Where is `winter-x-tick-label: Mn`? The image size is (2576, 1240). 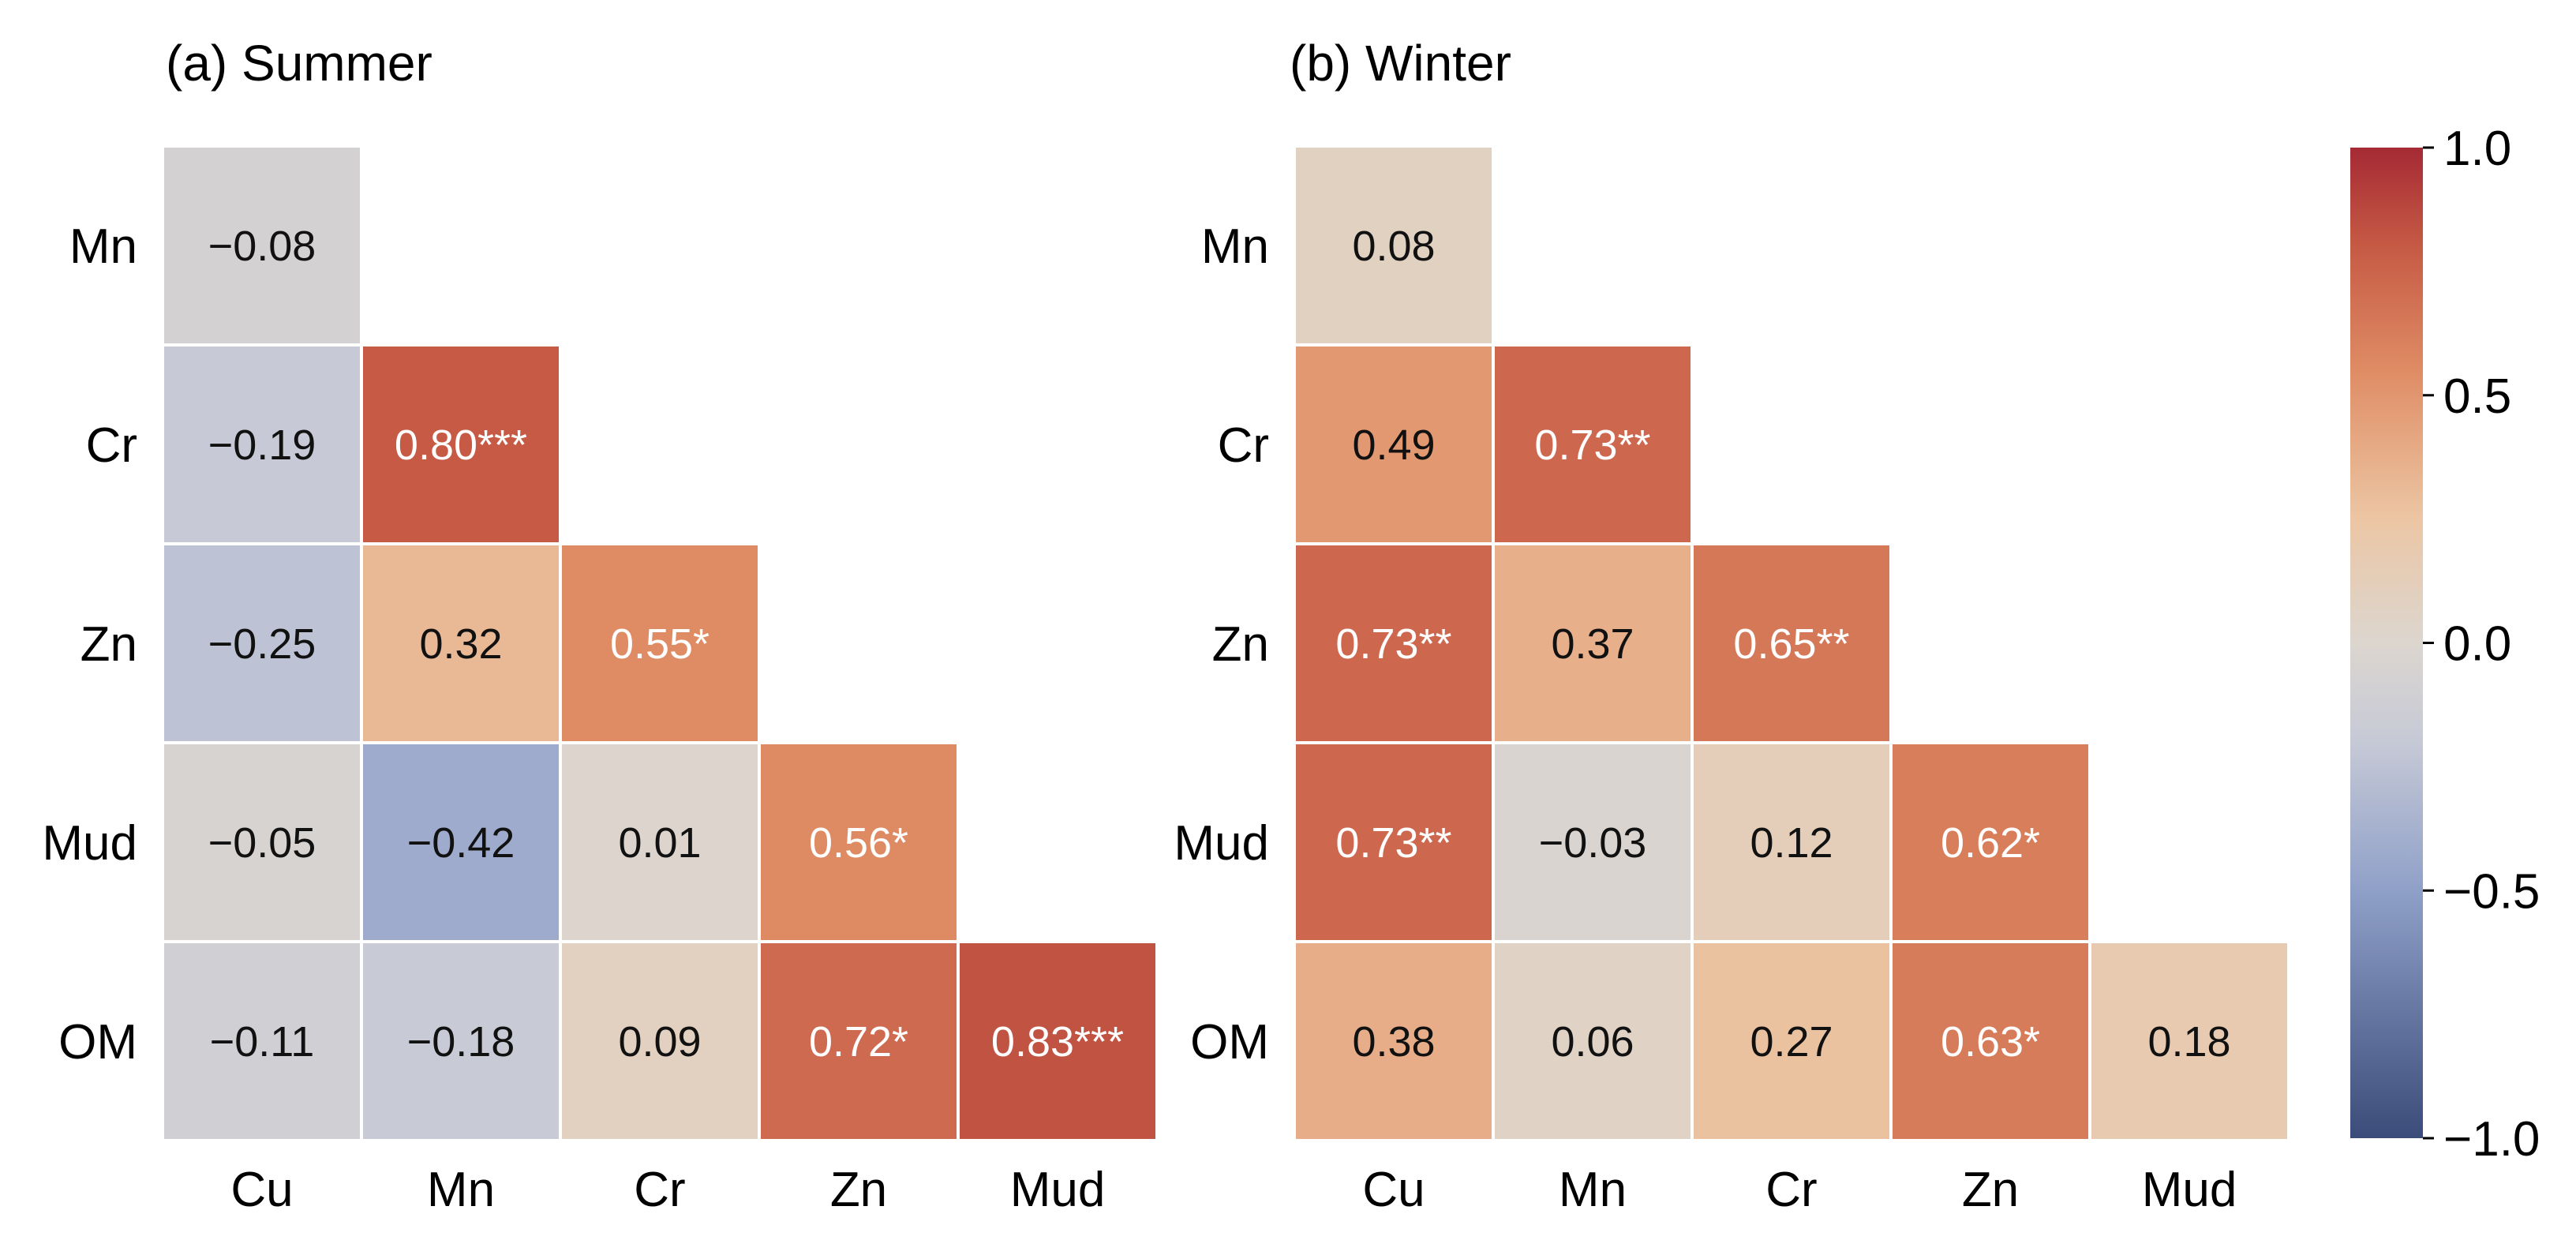
winter-x-tick-label: Mn is located at coordinates (1593, 1190).